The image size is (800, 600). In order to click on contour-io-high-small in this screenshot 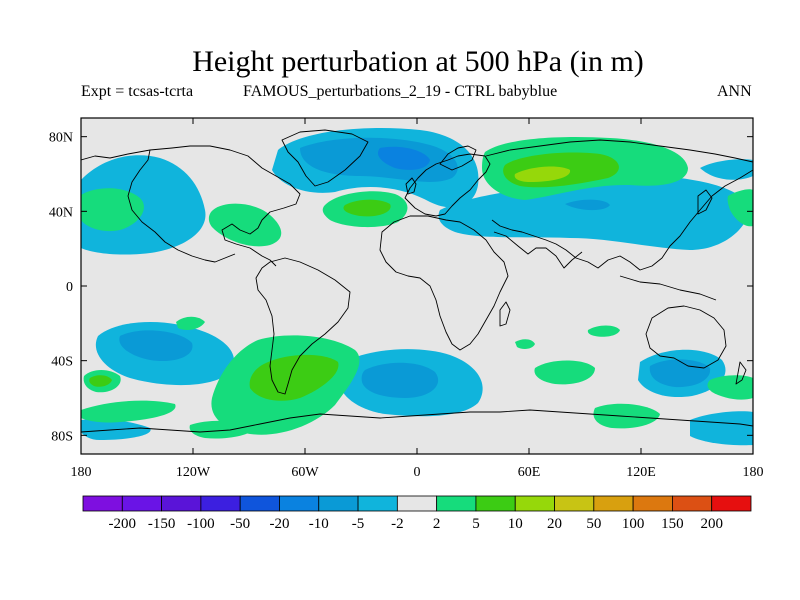, I will do `click(603, 331)`.